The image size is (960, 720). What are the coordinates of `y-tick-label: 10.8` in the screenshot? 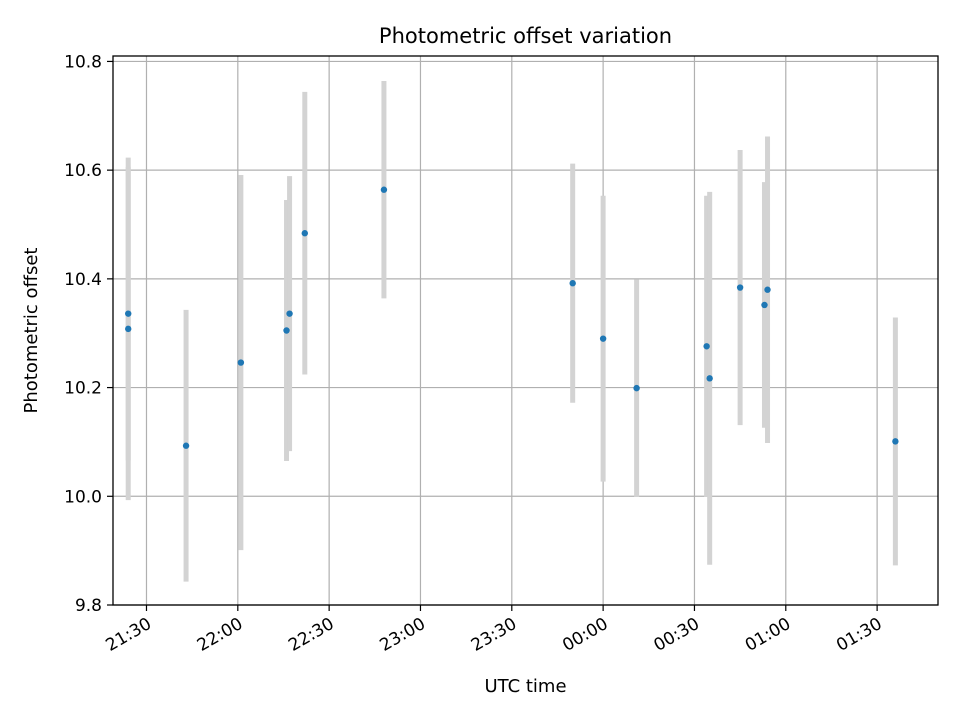 It's located at (83, 62).